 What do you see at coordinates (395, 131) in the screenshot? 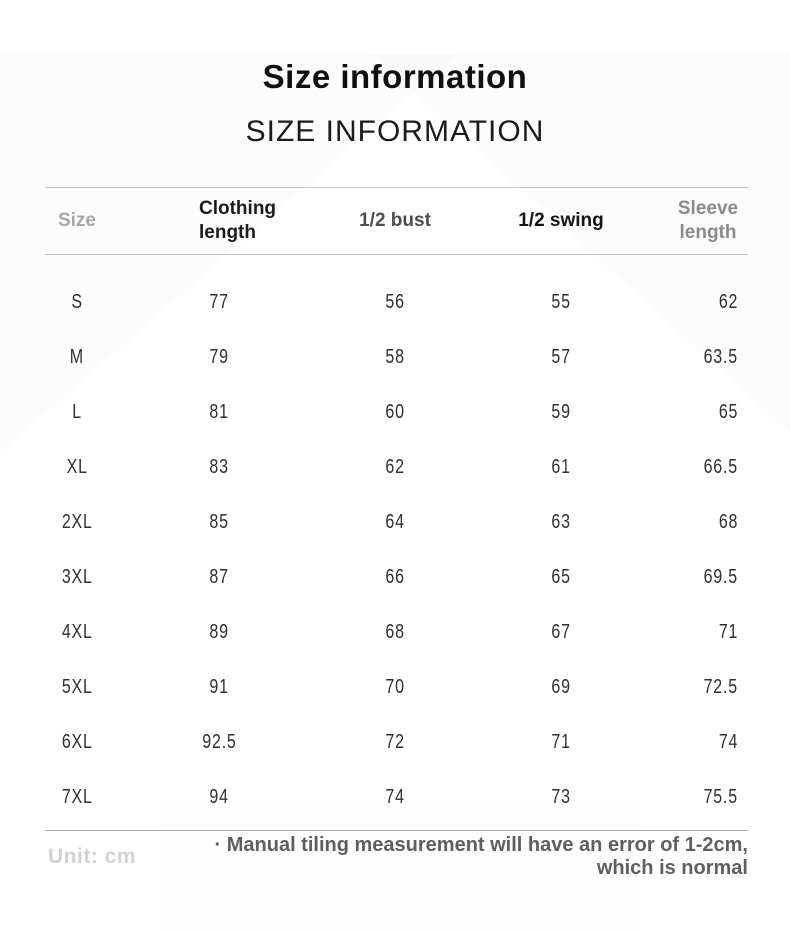
I see `page-subtitle: SIZE INFORMATION` at bounding box center [395, 131].